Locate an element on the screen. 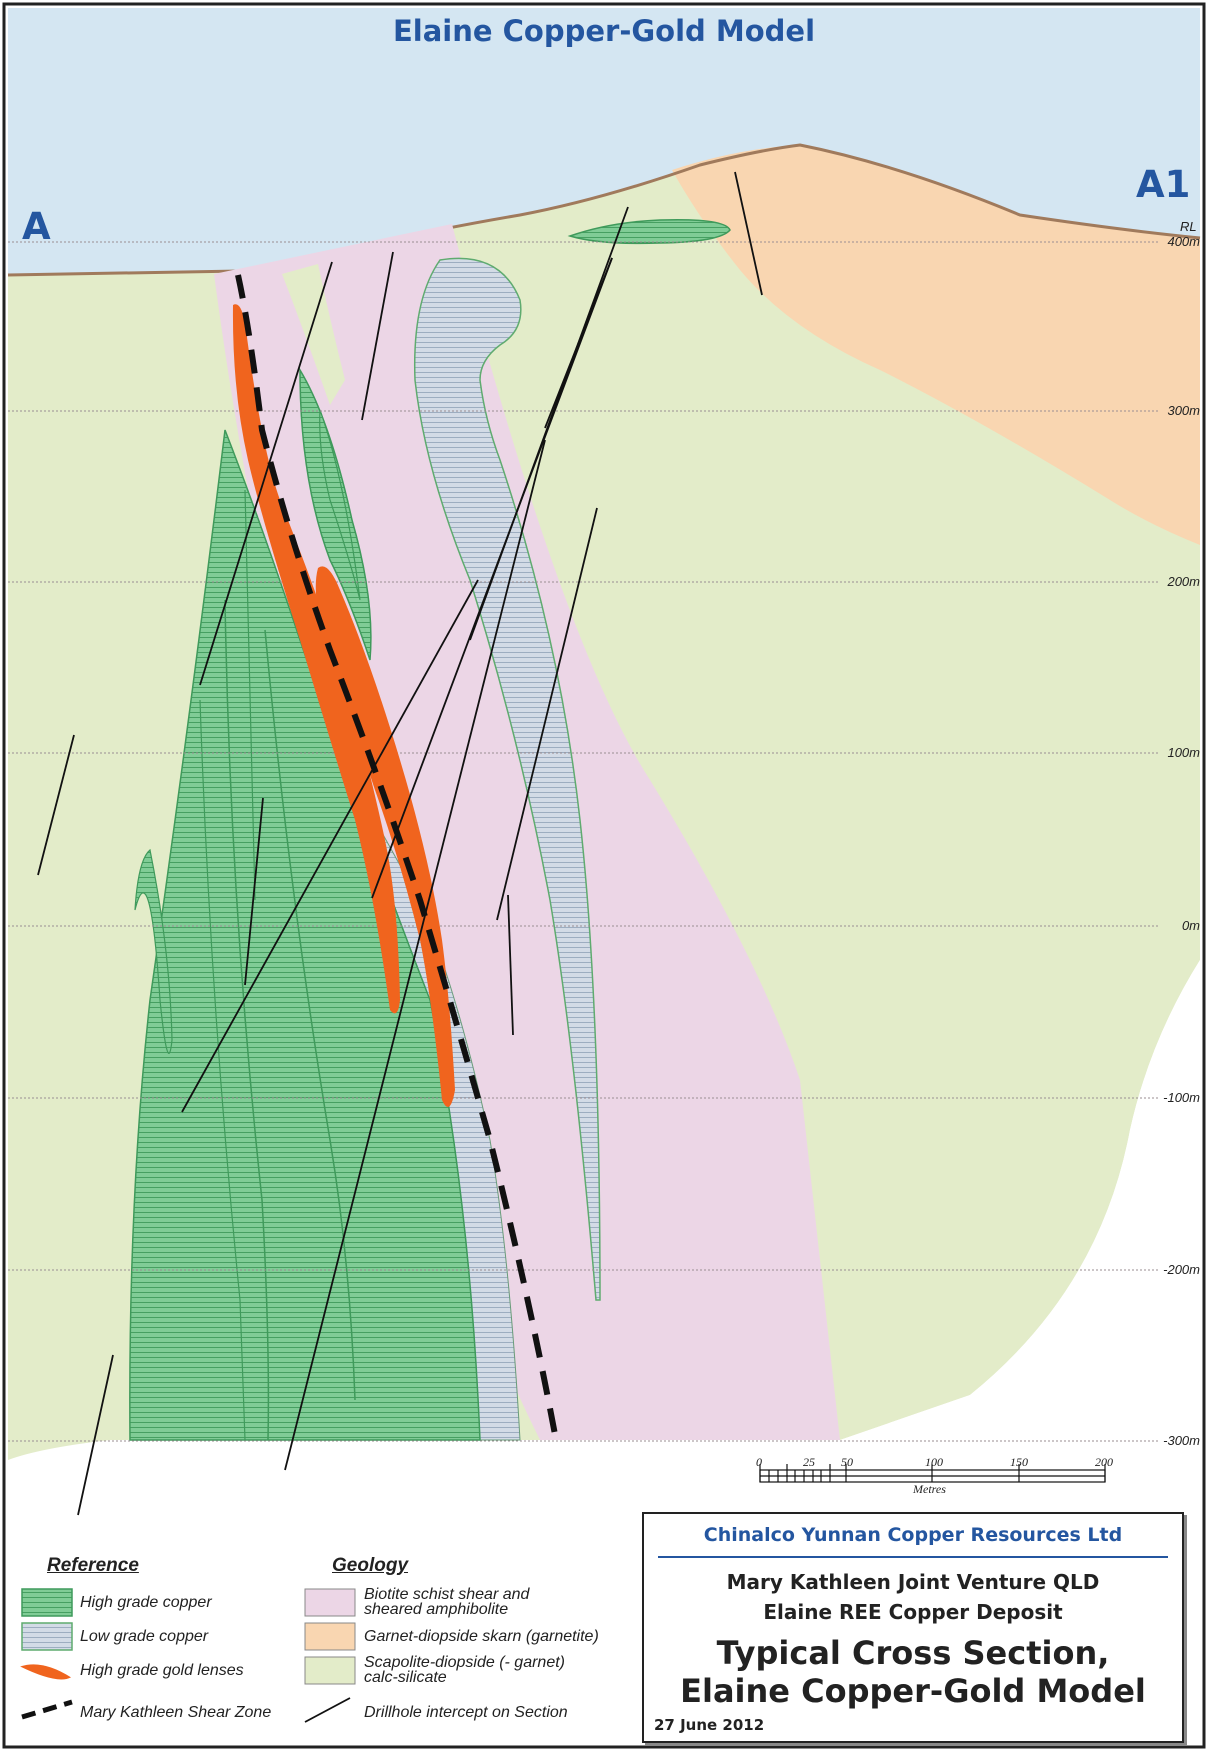 The width and height of the screenshot is (1208, 1751). section-title-line2: Elaine Copper-Gold Model is located at coordinates (913, 1691).